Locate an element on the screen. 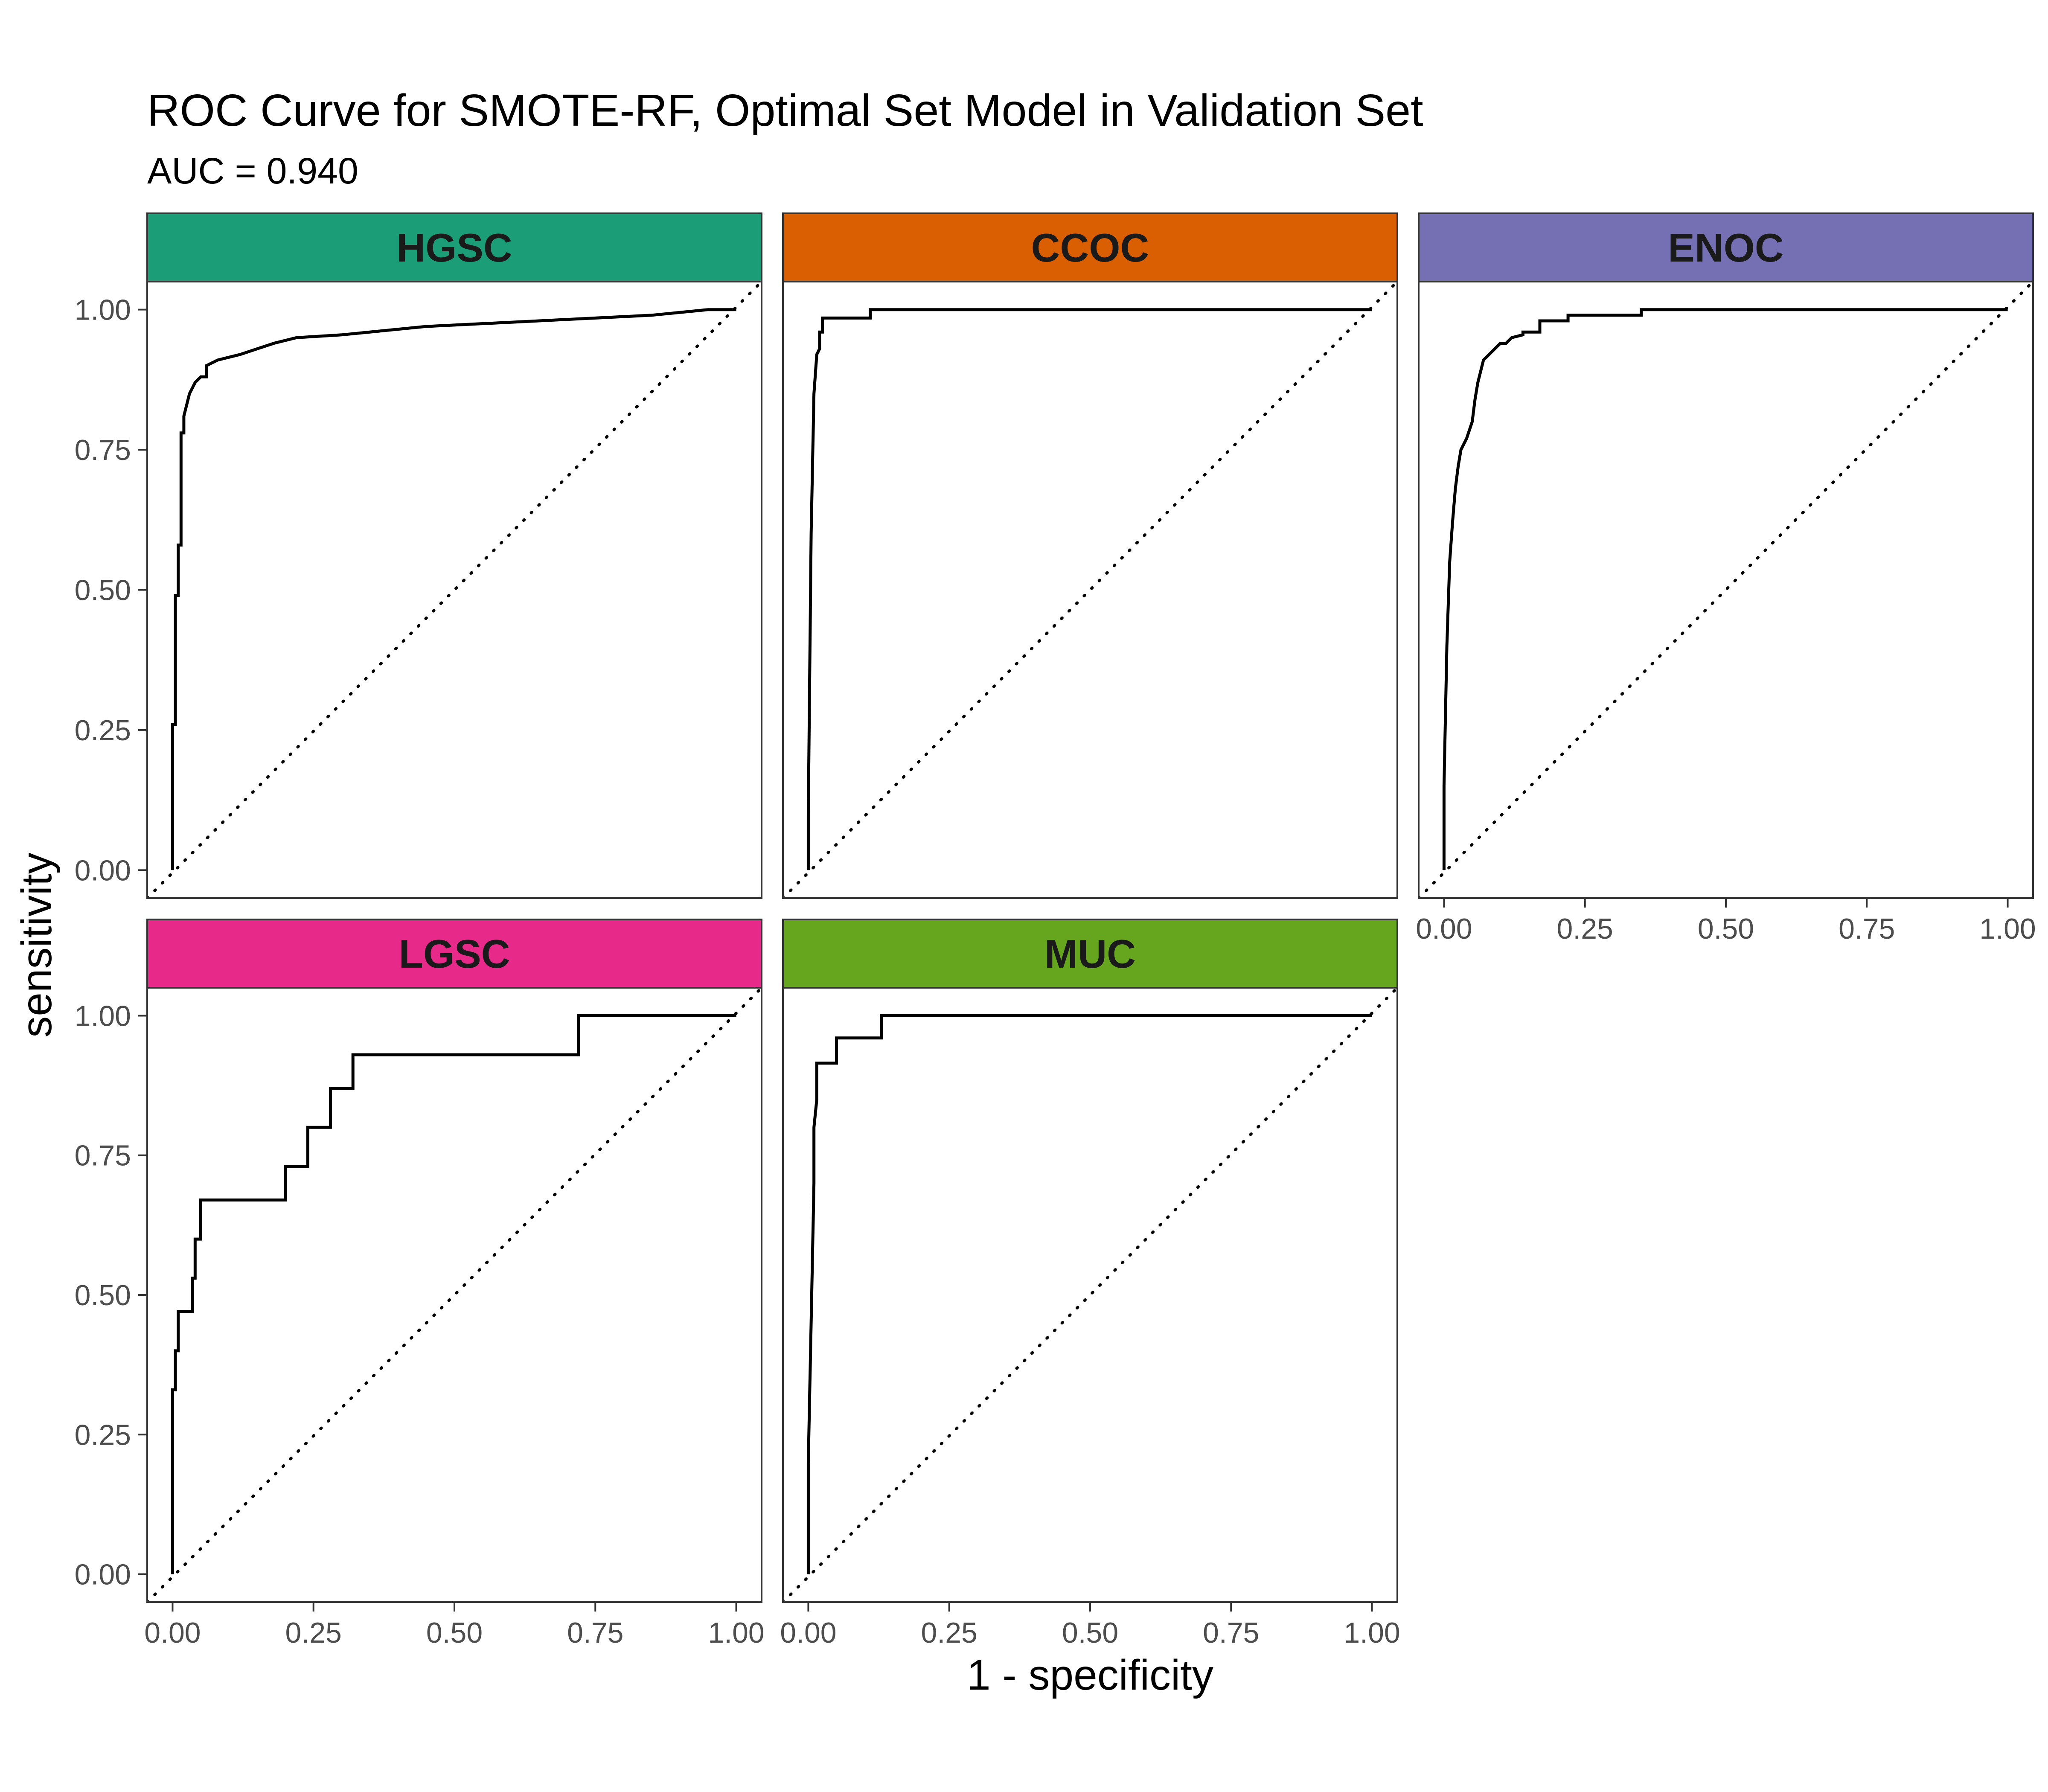 Image resolution: width=2048 pixels, height=1792 pixels. facet-strip-label: LGSC is located at coordinates (455, 954).